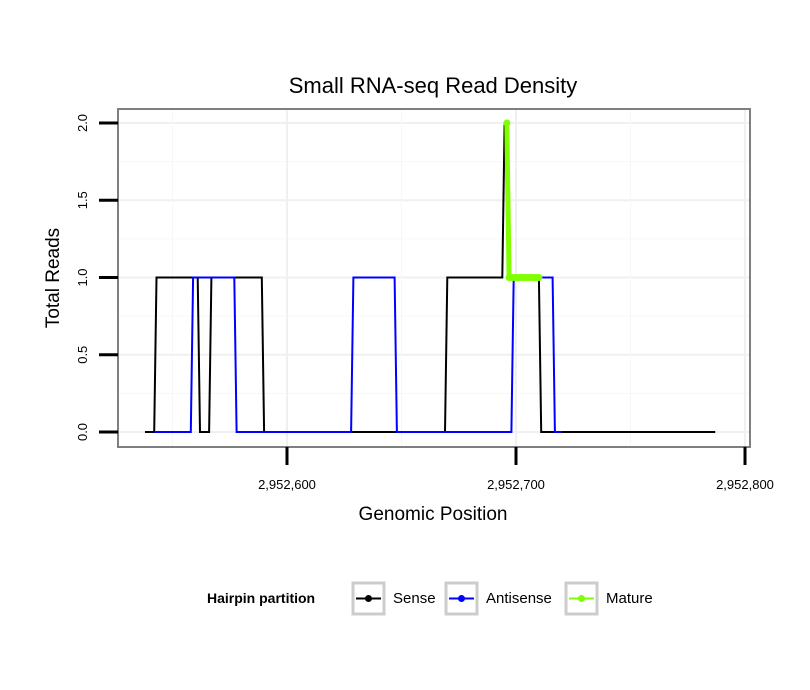 The width and height of the screenshot is (810, 690). I want to click on legend-entry-mature: Mature, so click(608, 598).